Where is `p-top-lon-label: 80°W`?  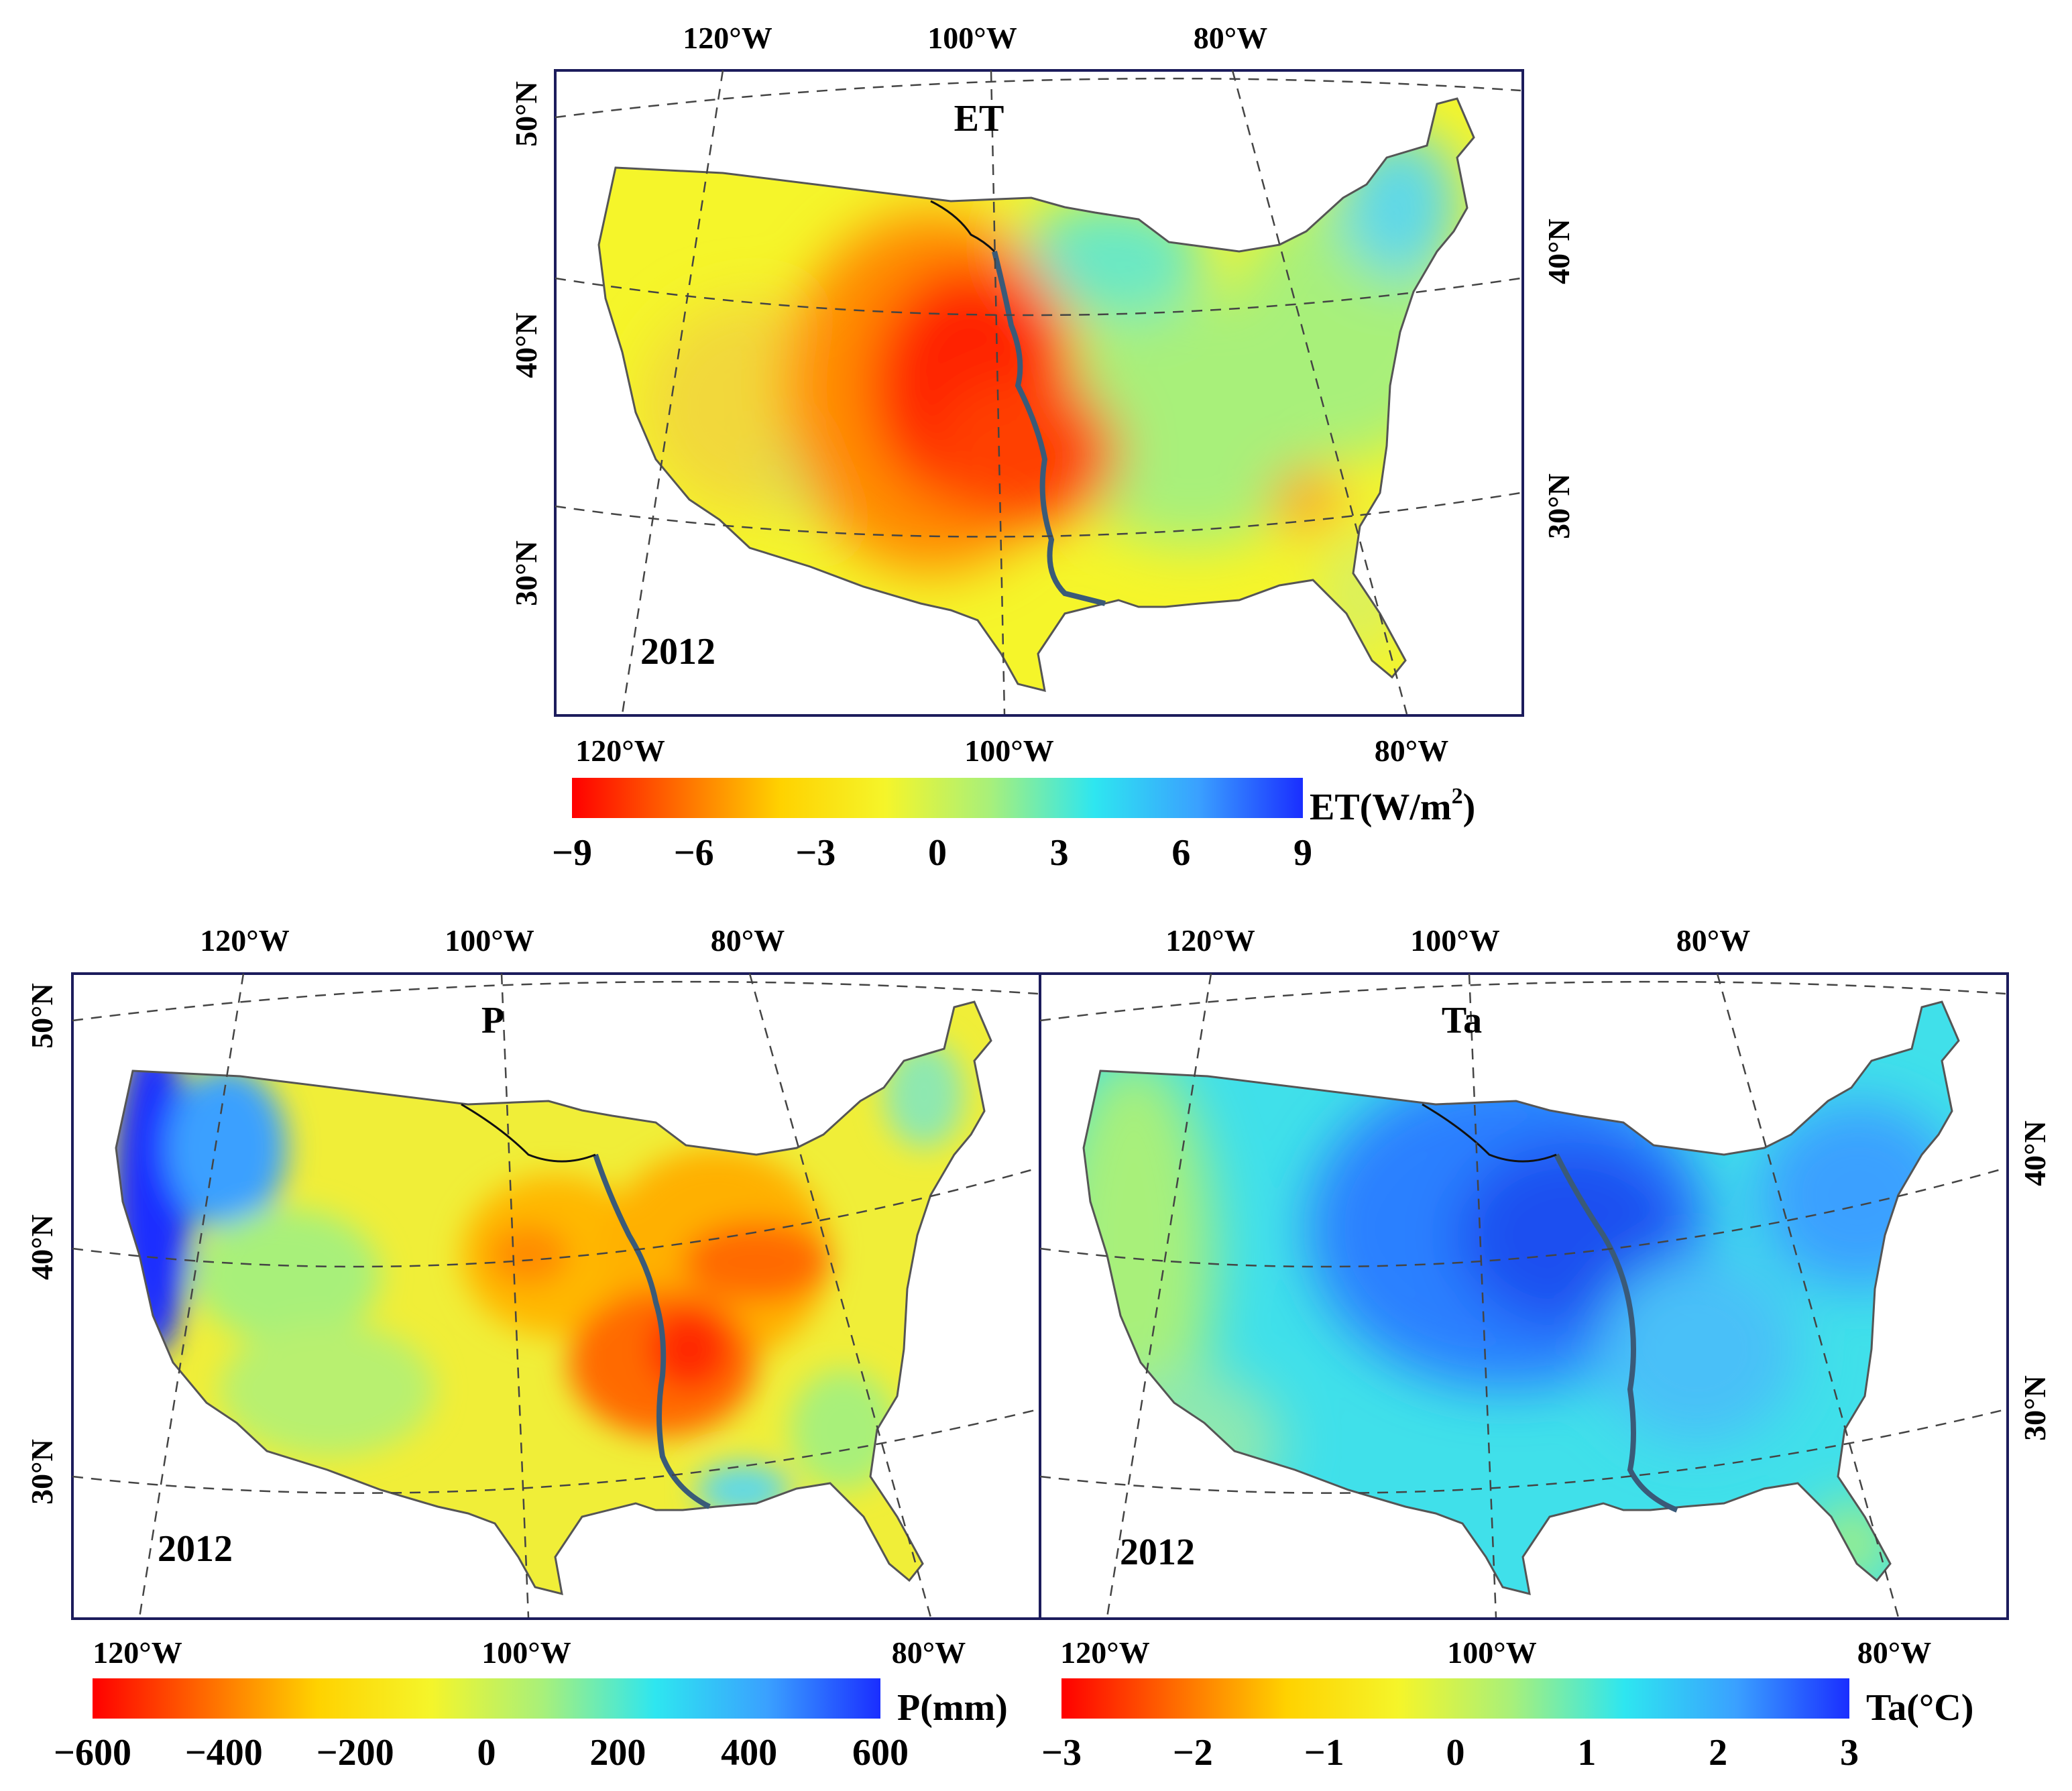 p-top-lon-label: 80°W is located at coordinates (748, 940).